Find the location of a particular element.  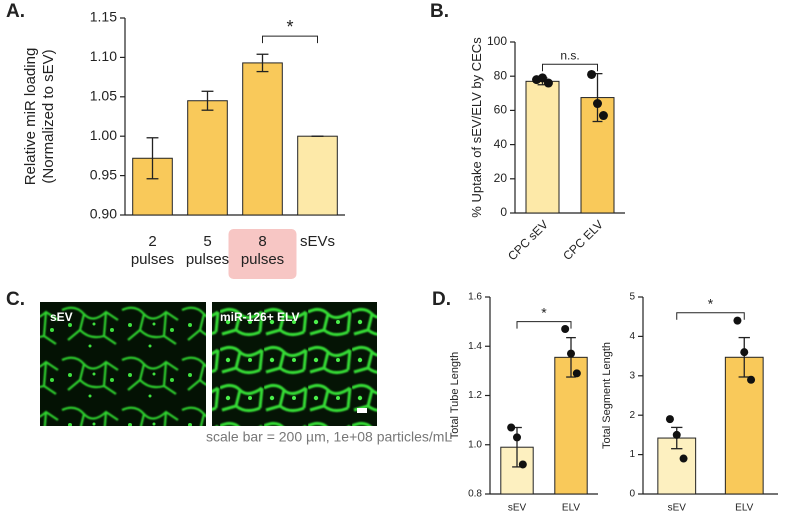

x-tick-label-line: sEVs is located at coordinates (317, 241).